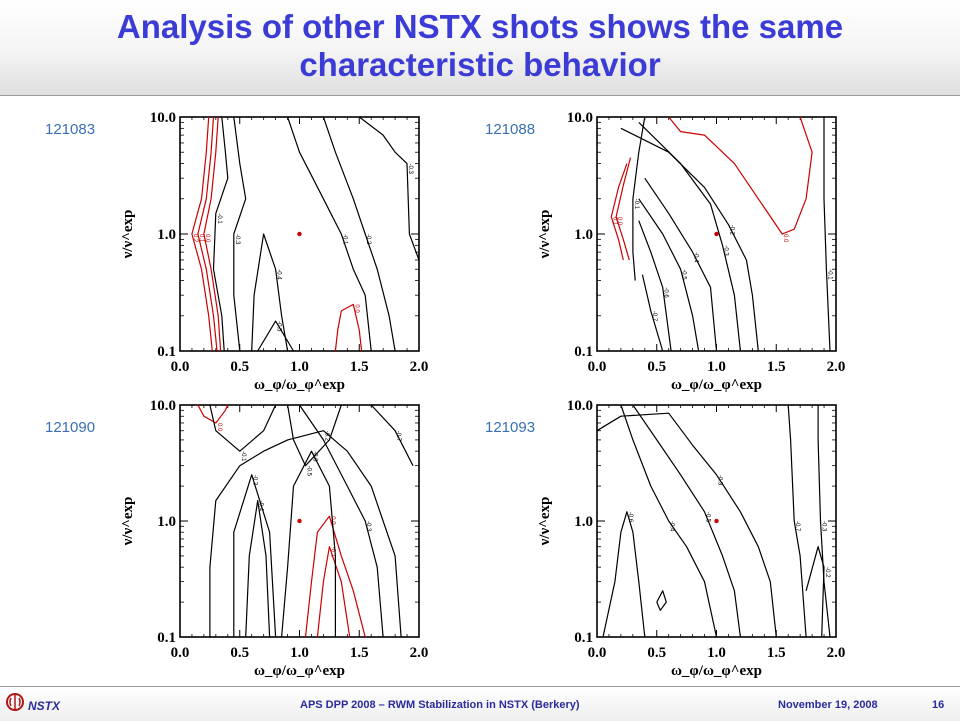 This screenshot has height=721, width=960. I want to click on x-tick-label: 1.0, so click(716, 367).